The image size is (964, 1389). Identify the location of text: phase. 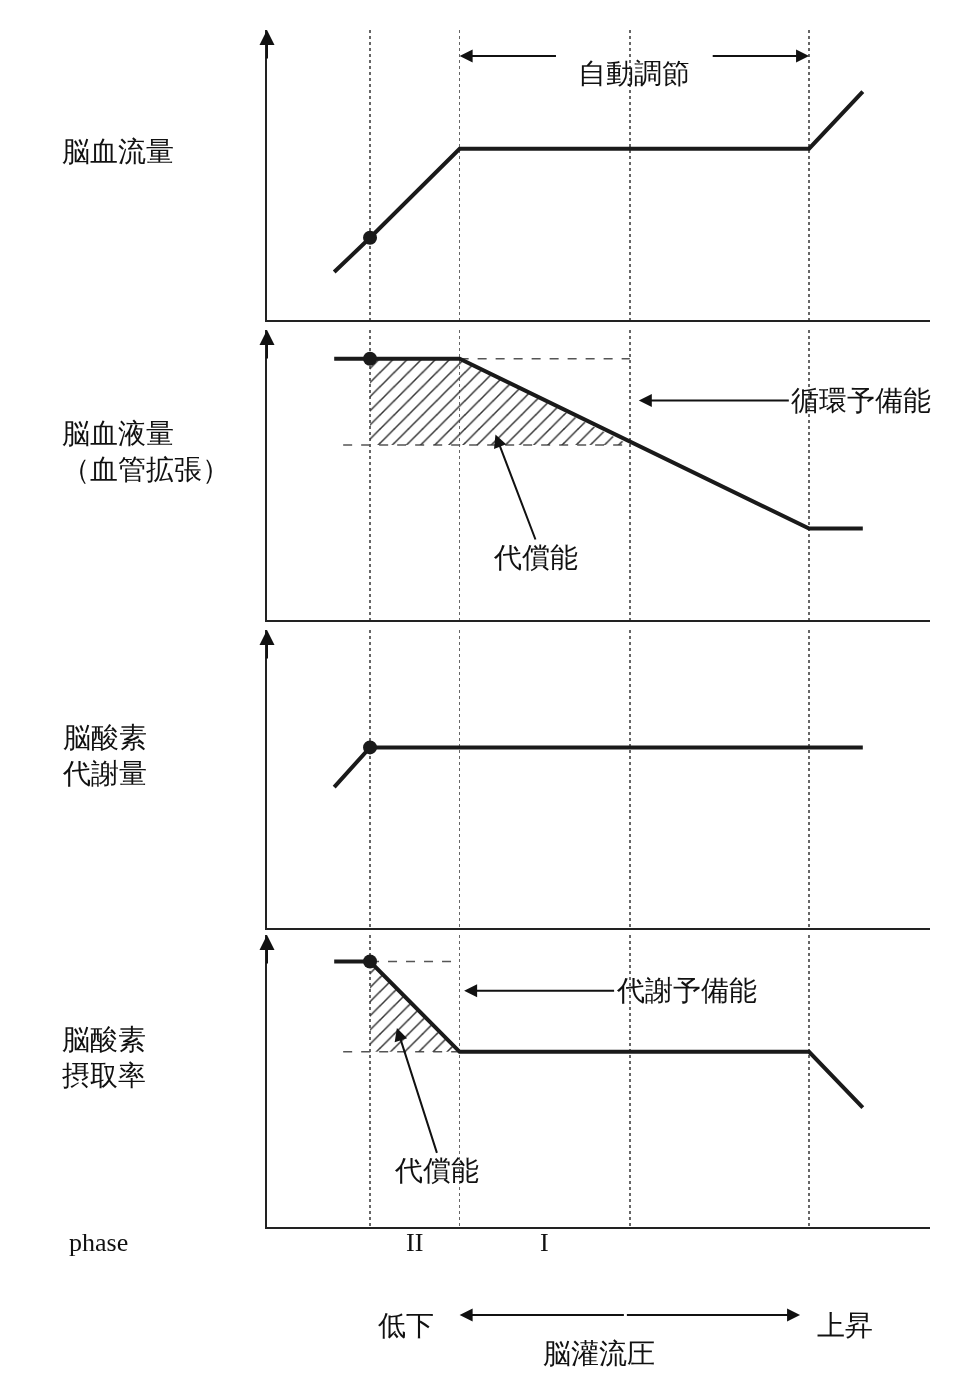
(99, 1242).